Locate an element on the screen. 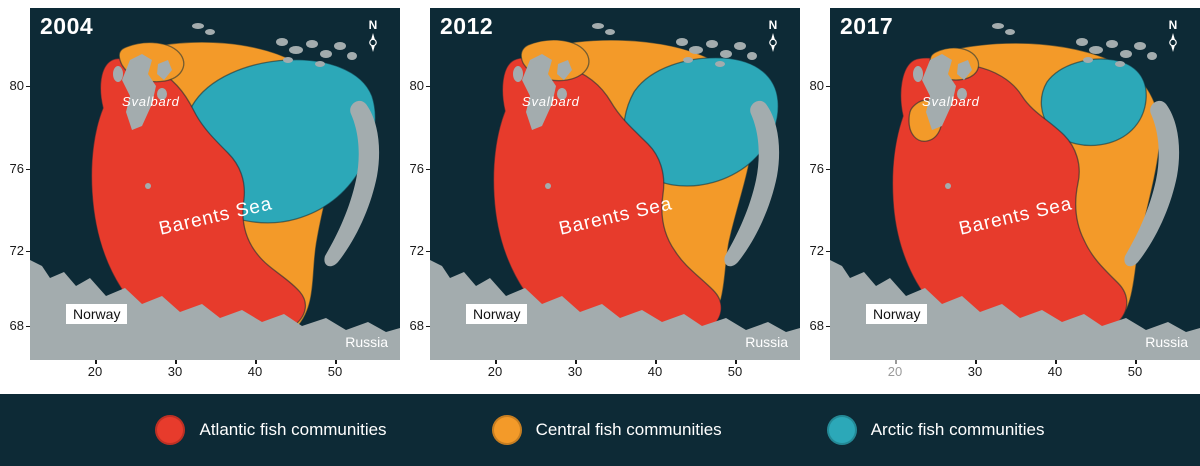 This screenshot has width=1200, height=466. legend-label: Atlantic fish communities is located at coordinates (293, 429).